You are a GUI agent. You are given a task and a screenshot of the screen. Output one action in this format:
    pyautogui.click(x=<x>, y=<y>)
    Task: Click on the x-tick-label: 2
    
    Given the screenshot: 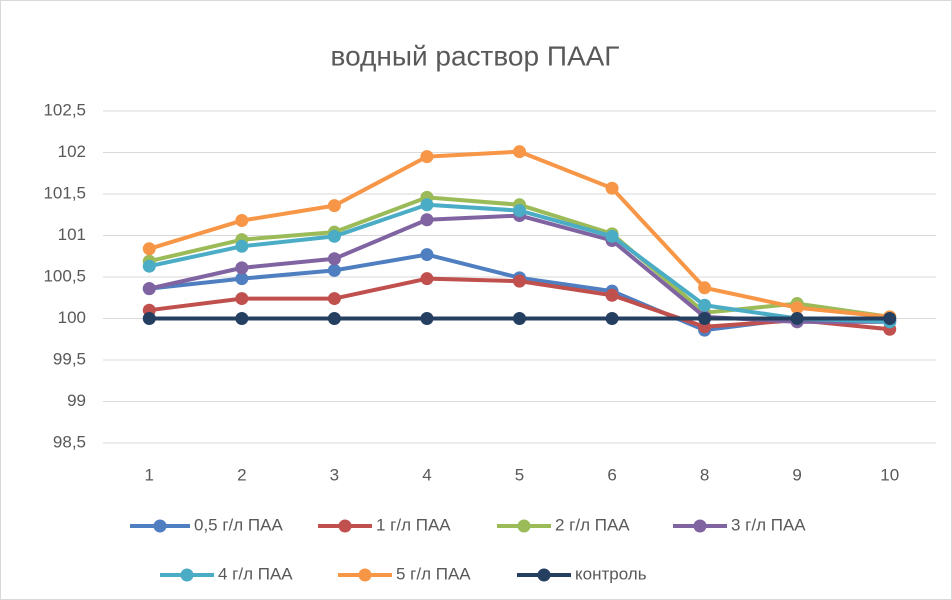 What is the action you would take?
    pyautogui.click(x=241, y=474)
    